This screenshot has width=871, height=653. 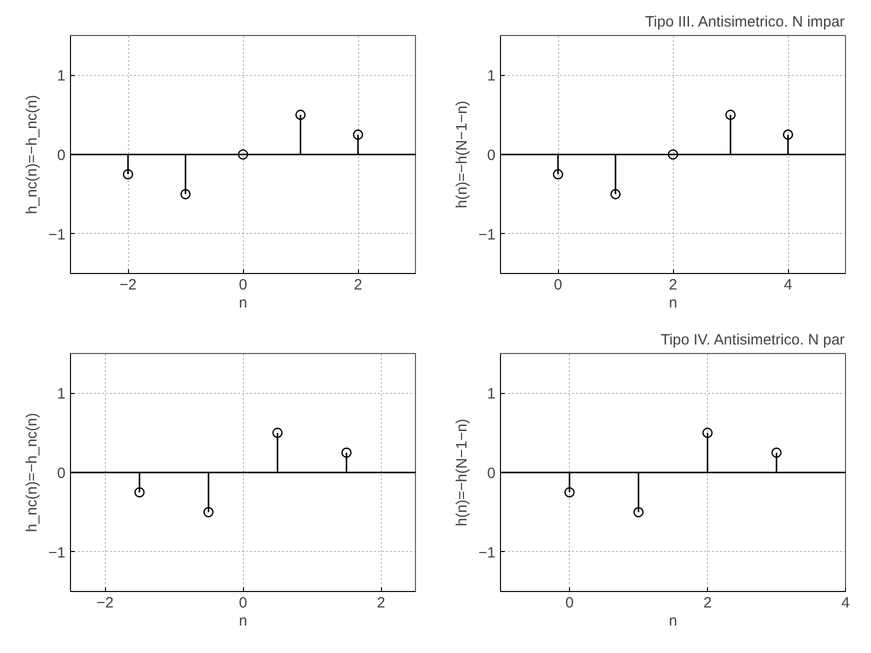 What do you see at coordinates (745, 22) in the screenshot?
I see `chart-title: Tipo III. Antisimetrico. N impar` at bounding box center [745, 22].